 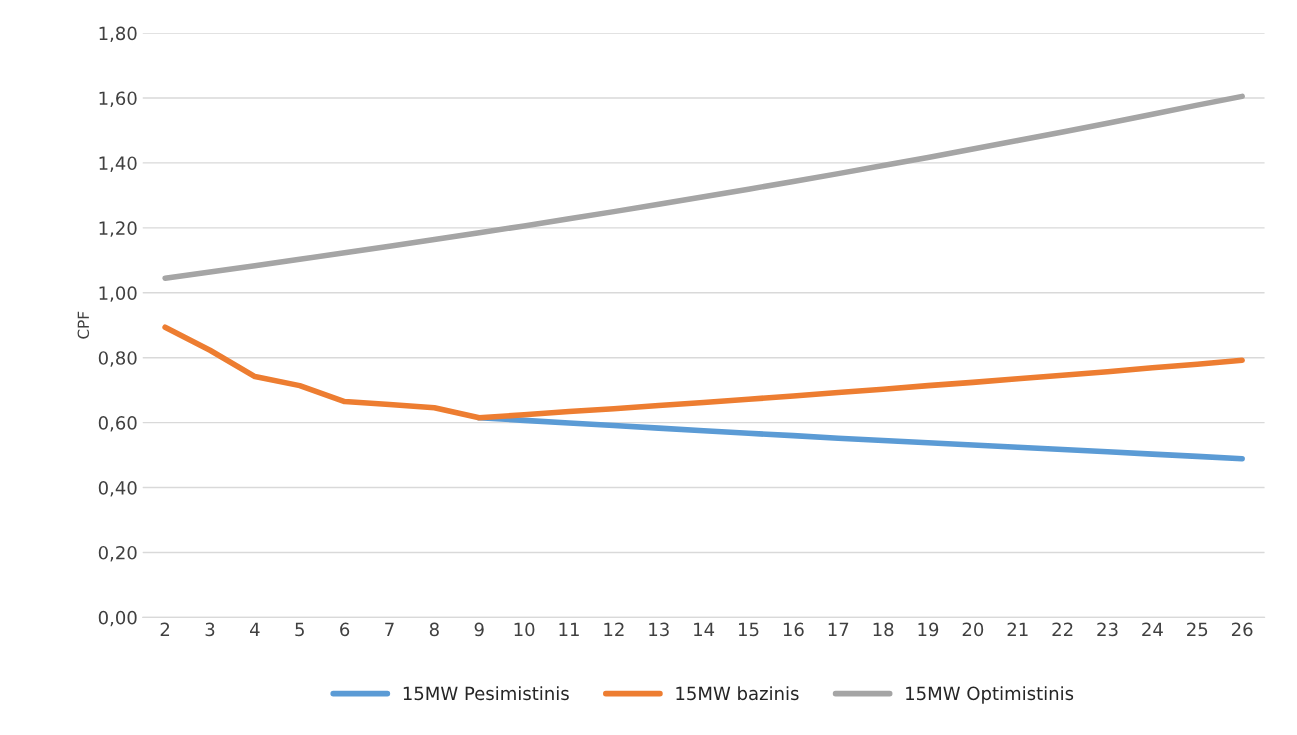 What do you see at coordinates (118, 294) in the screenshot?
I see `y-tick-label: 1,00` at bounding box center [118, 294].